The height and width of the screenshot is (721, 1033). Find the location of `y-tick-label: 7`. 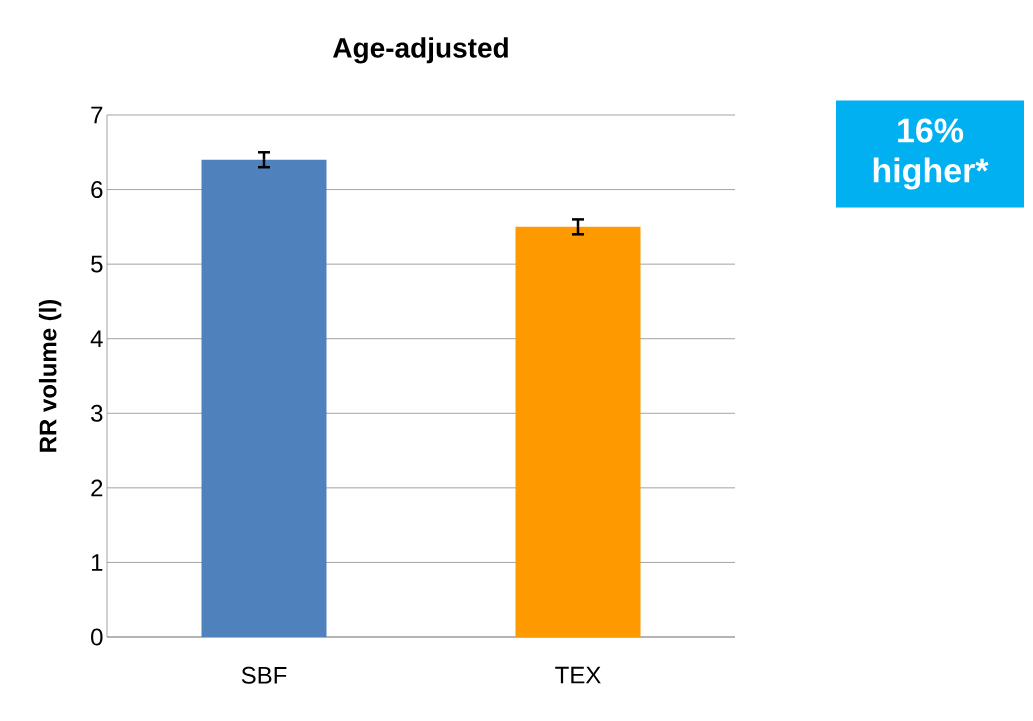

y-tick-label: 7 is located at coordinates (97, 115).